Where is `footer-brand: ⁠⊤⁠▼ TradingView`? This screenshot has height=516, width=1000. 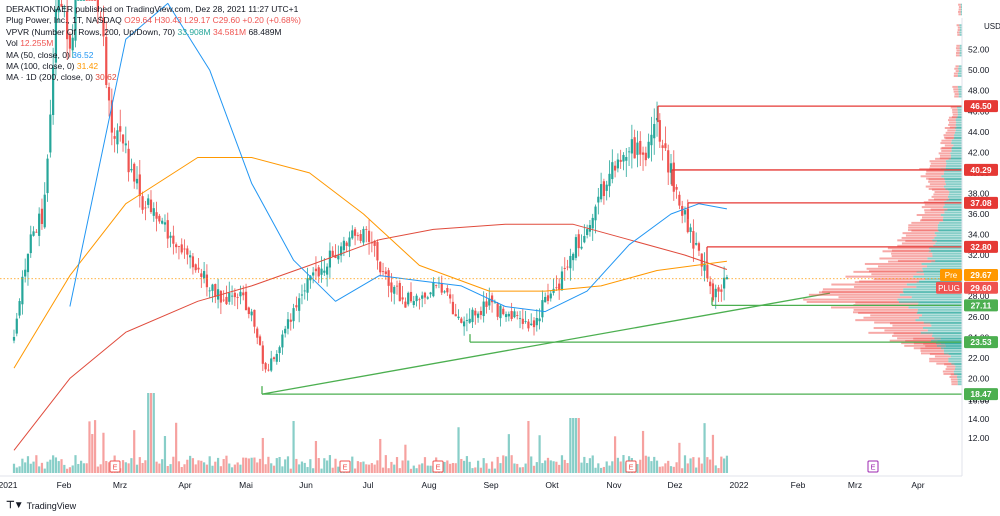
footer-brand: ⁠⊤⁠▼ TradingView is located at coordinates (41, 505).